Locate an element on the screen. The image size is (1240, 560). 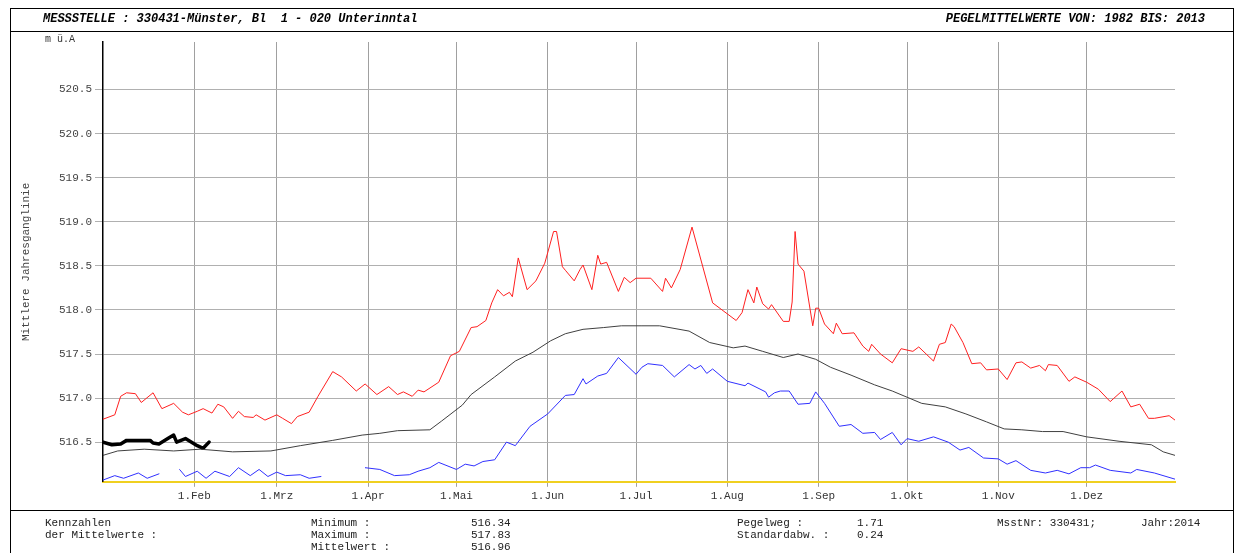
chart-subtitle: PEGELMITTELWERTE VON: 1982 BIS: 2013 is located at coordinates (1075, 20).